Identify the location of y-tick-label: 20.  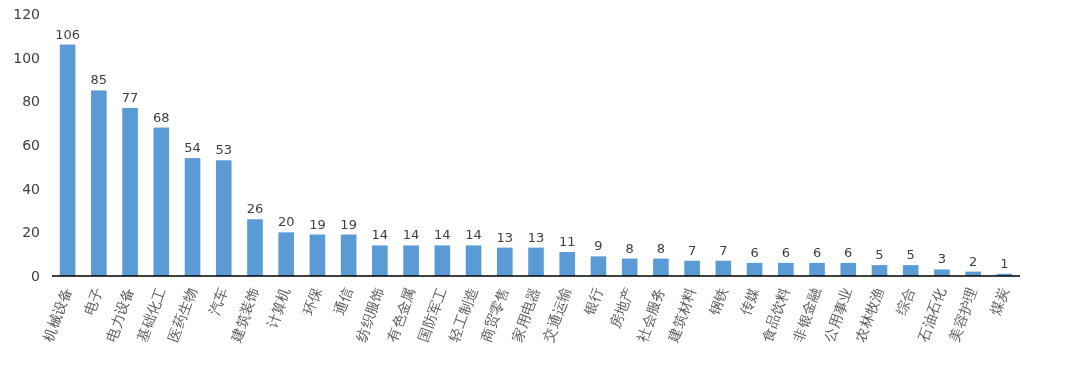
(31, 232).